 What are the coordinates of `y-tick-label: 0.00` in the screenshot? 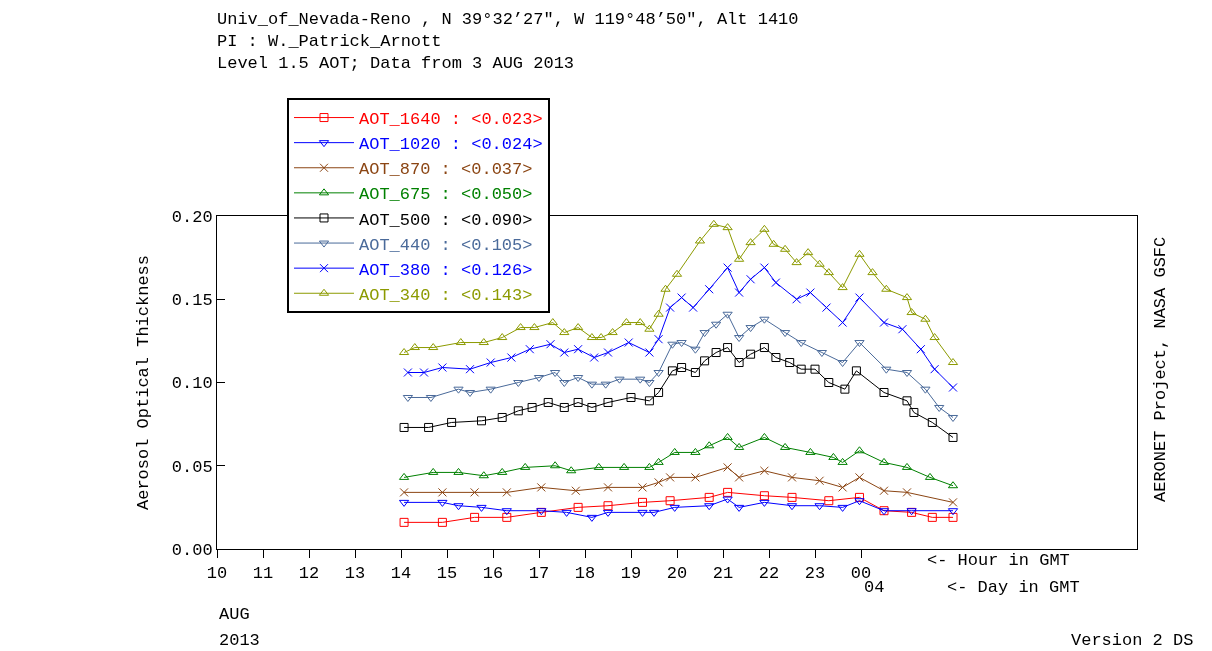 It's located at (192, 550).